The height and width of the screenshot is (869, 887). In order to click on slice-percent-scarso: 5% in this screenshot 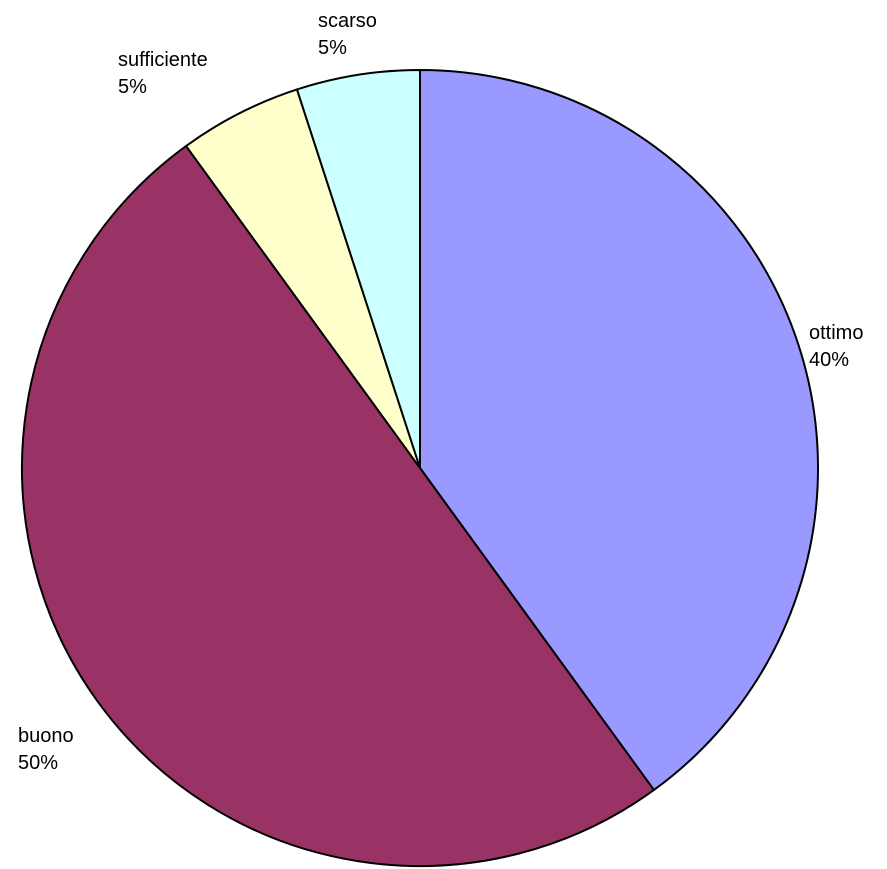, I will do `click(332, 48)`.